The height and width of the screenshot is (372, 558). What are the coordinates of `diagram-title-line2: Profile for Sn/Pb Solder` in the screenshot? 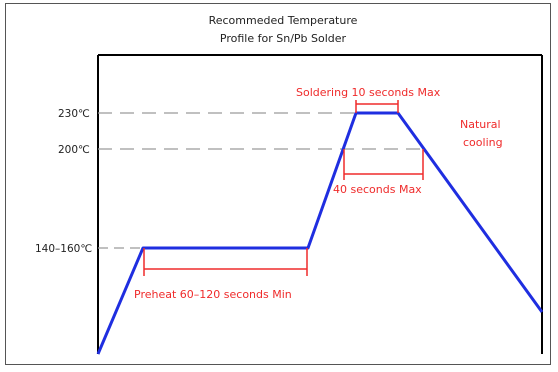 It's located at (283, 38).